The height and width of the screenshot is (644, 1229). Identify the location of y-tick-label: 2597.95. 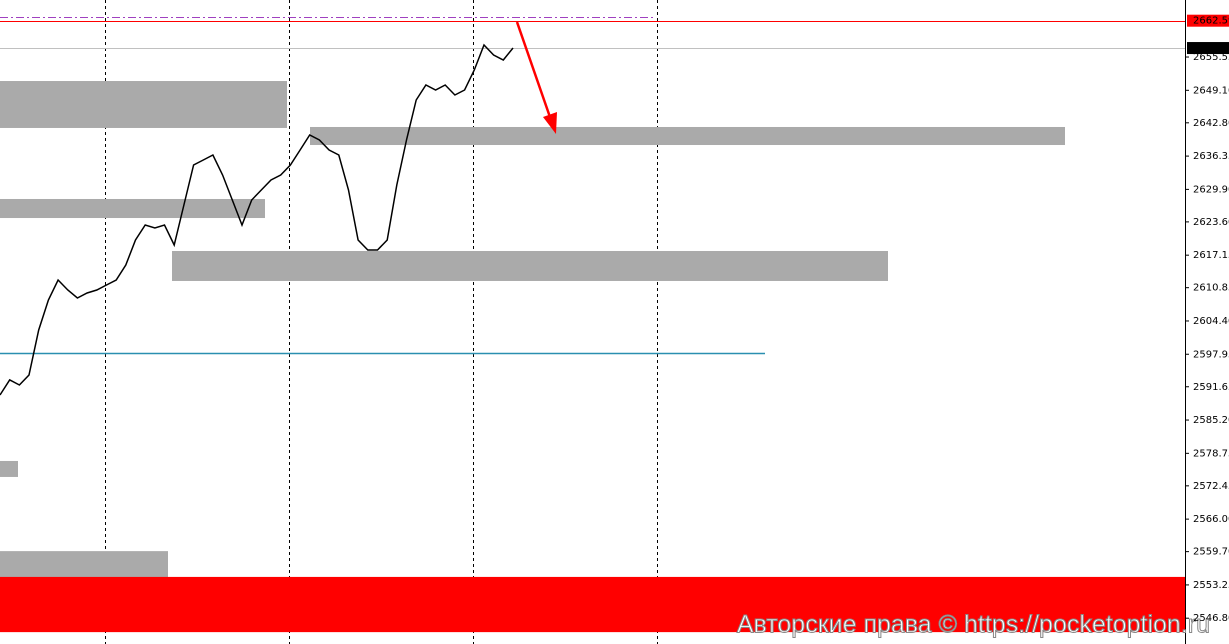
(1211, 354).